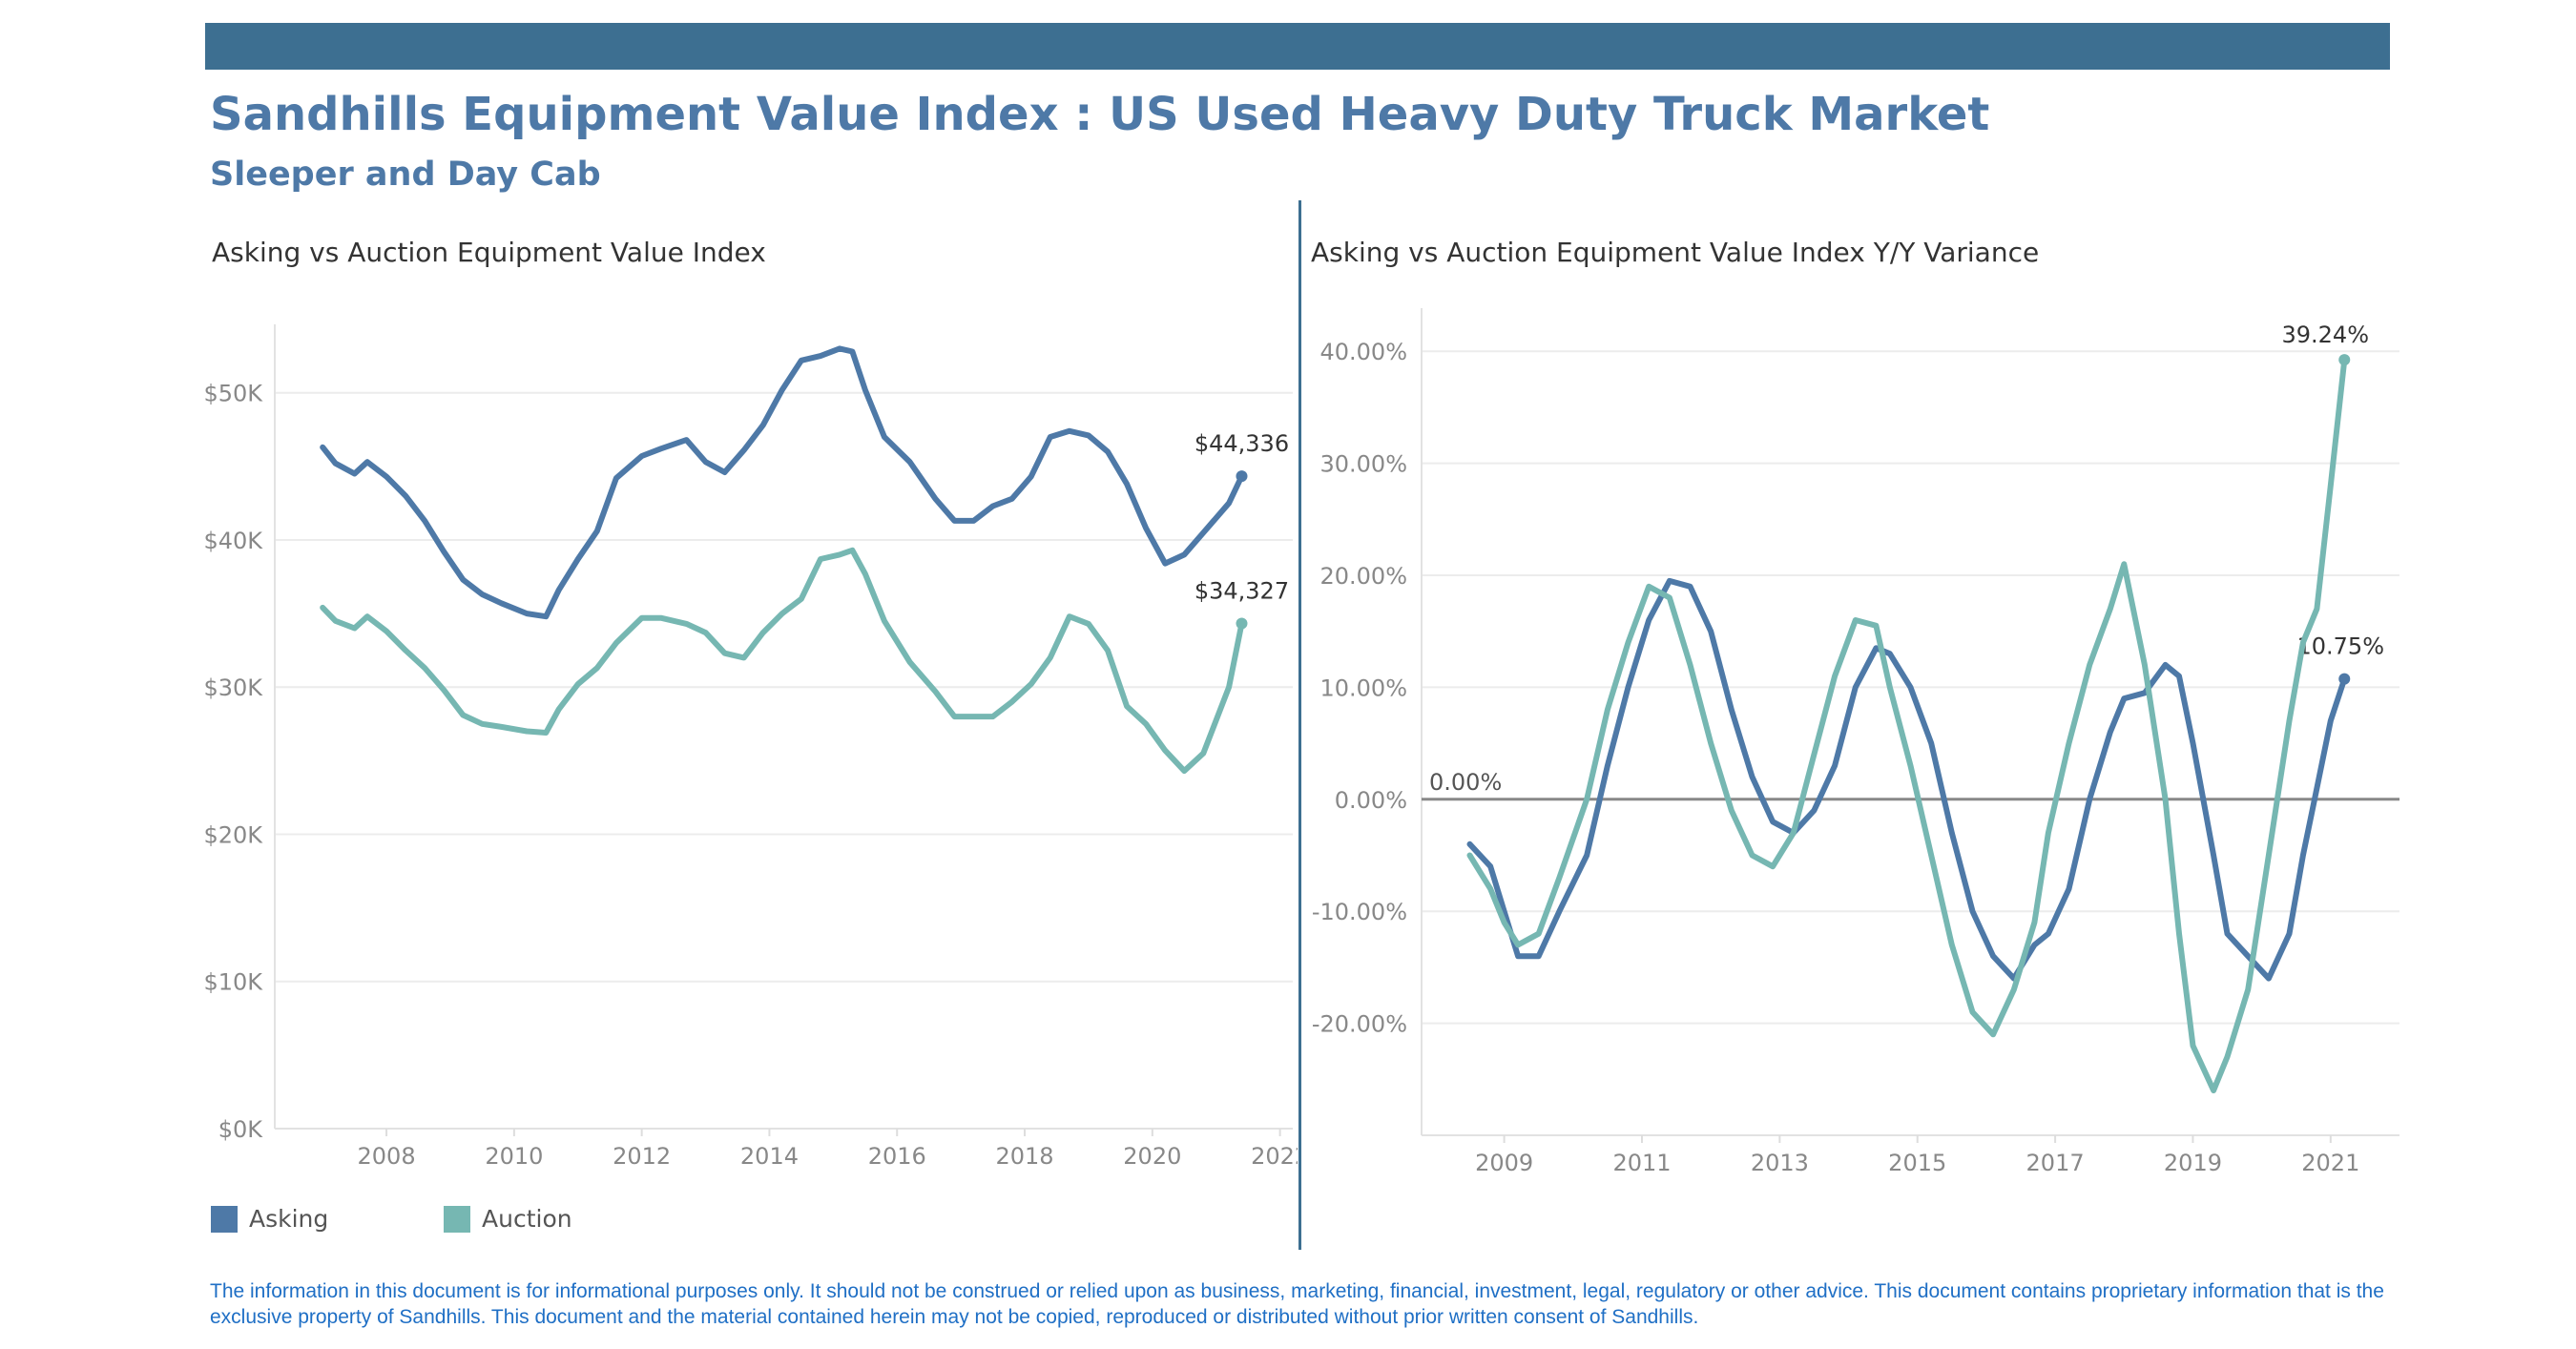 The image size is (2576, 1349). Describe the element at coordinates (1363, 687) in the screenshot. I see `y-tick-label: 10.00%` at that location.